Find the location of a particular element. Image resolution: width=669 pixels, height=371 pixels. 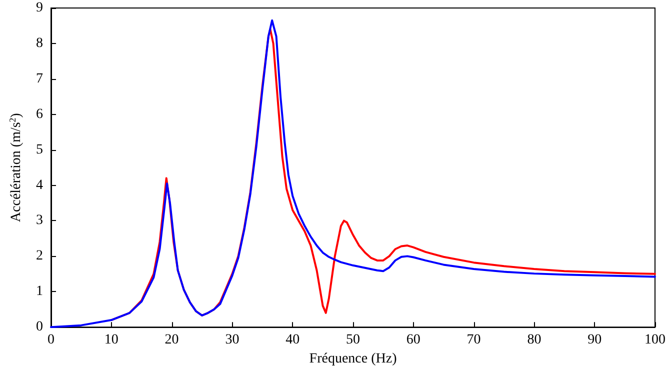

y-tick-label: 1 is located at coordinates (39, 292).